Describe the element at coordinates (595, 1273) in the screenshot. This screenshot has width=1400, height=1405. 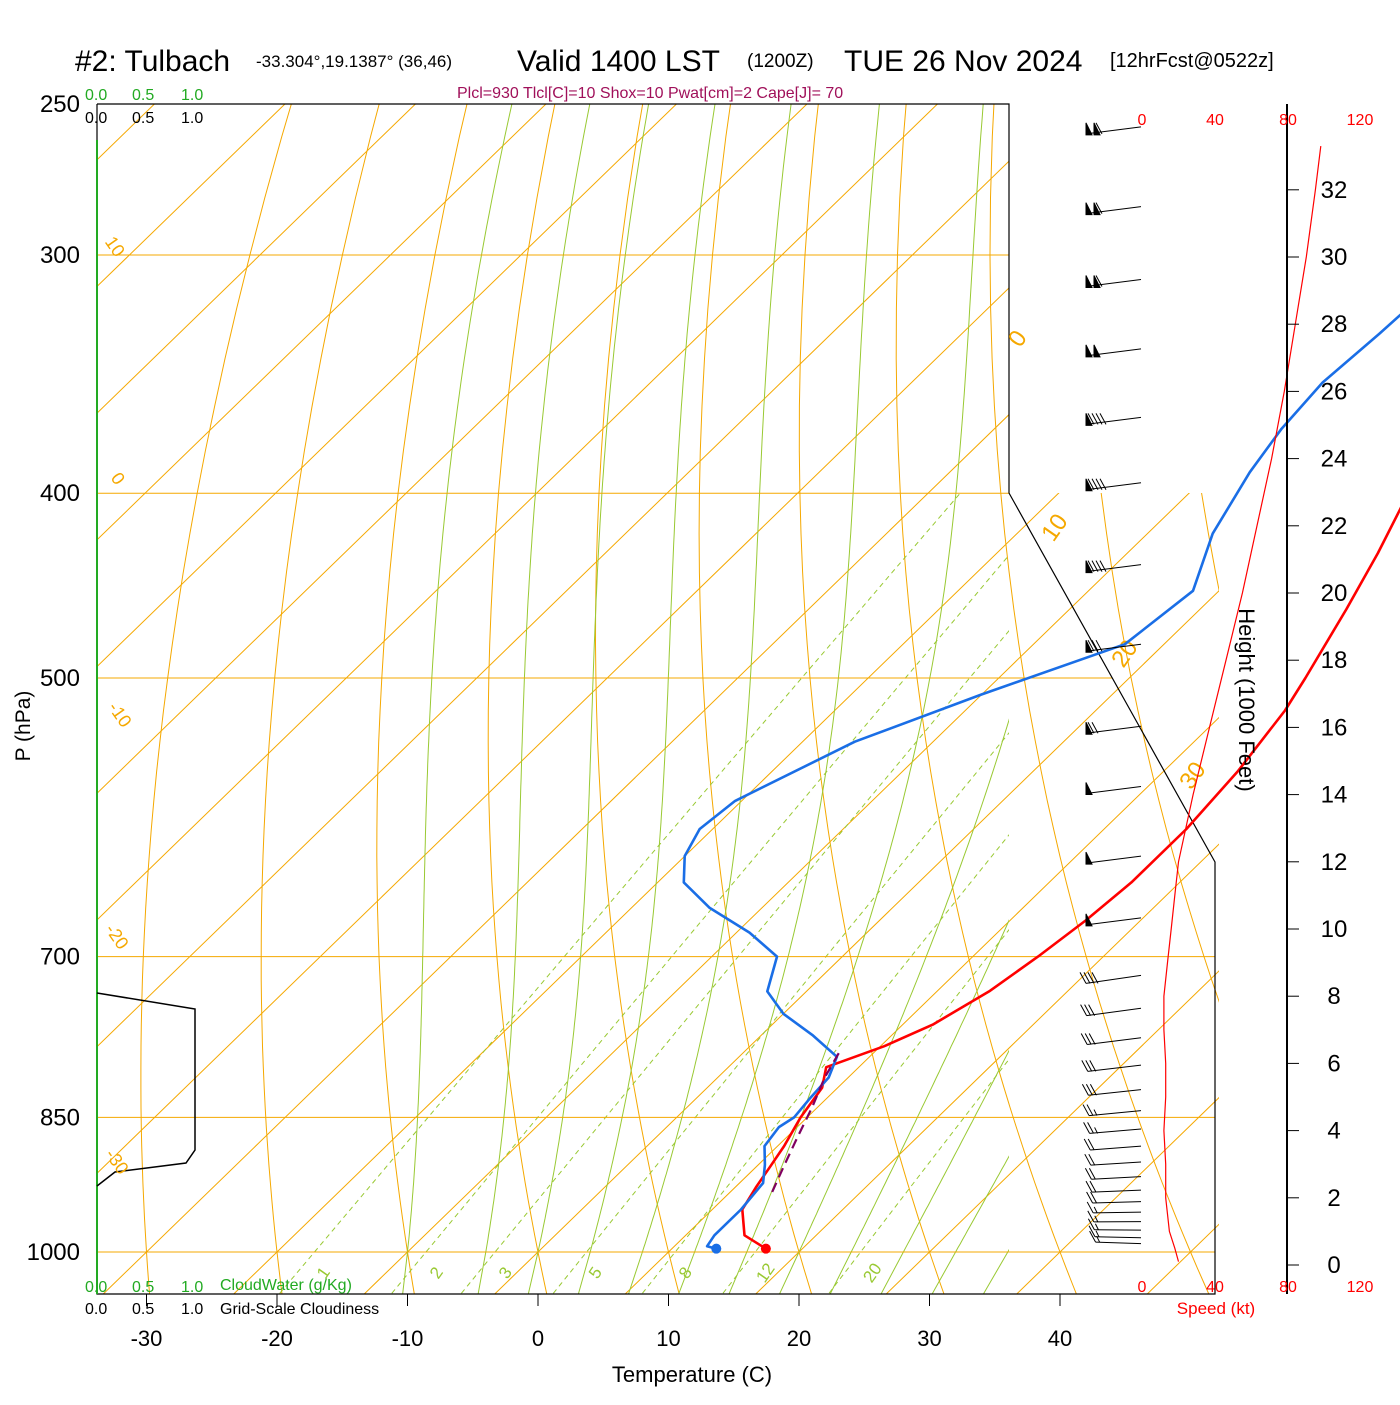
I see `mixing-ratio-label: 5` at that location.